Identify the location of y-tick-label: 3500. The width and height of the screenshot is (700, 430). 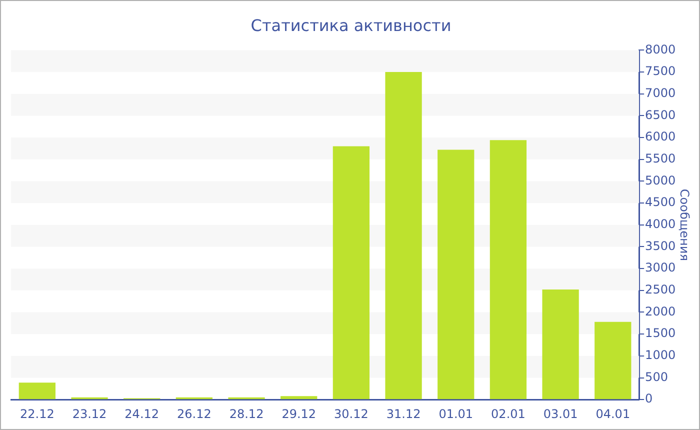
(660, 245).